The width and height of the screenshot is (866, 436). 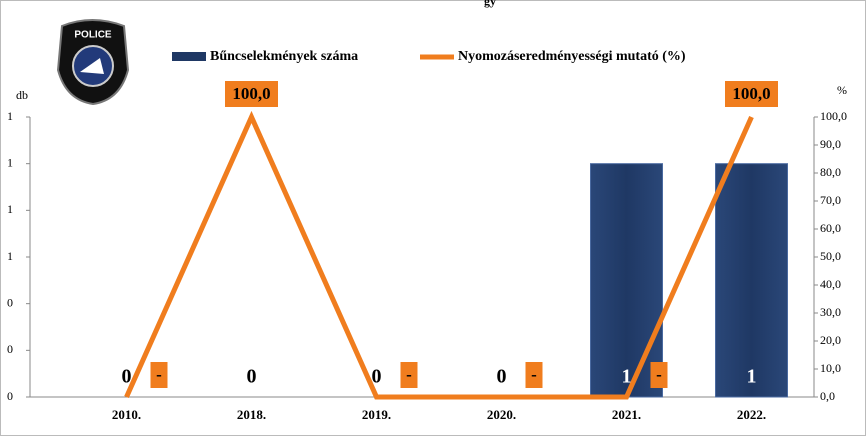 What do you see at coordinates (842, 90) in the screenshot?
I see `y2-axis-label: %` at bounding box center [842, 90].